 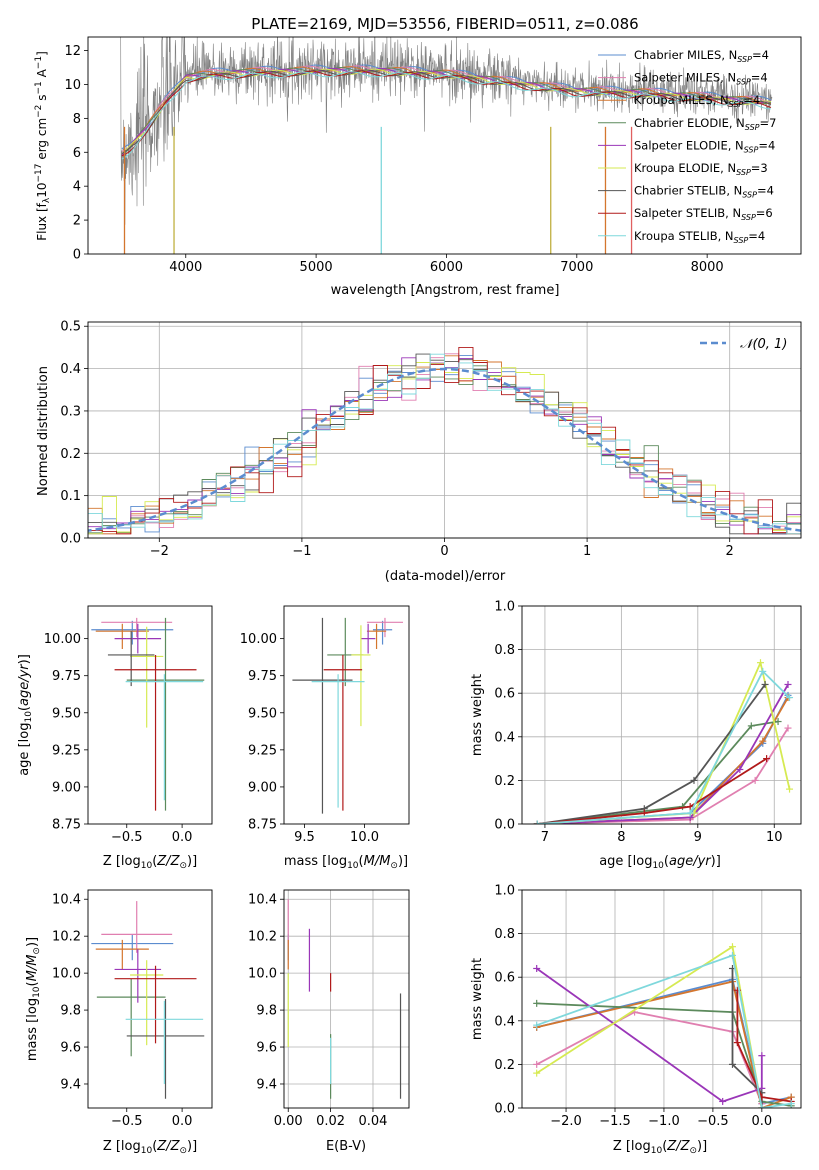 What do you see at coordinates (43, 146) in the screenshot?
I see `spectrum-ylabel: Flux [fλ10−17 erg cm−2 s−1 A−1]` at bounding box center [43, 146].